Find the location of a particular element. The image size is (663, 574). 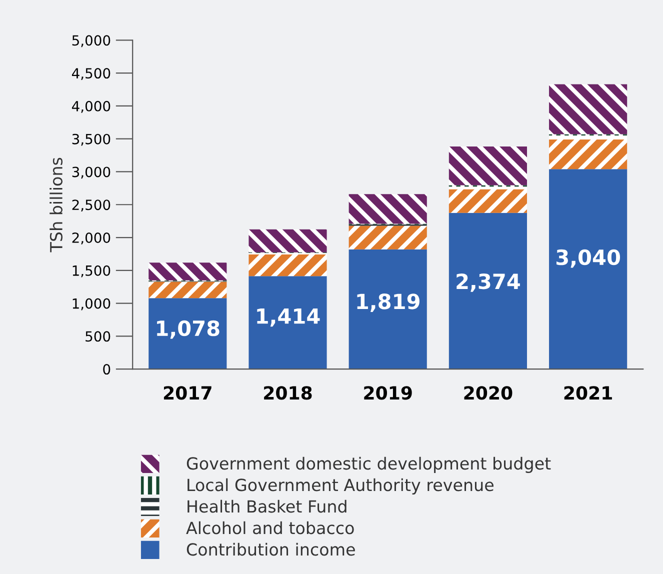

data-label: 3,040 is located at coordinates (588, 258).